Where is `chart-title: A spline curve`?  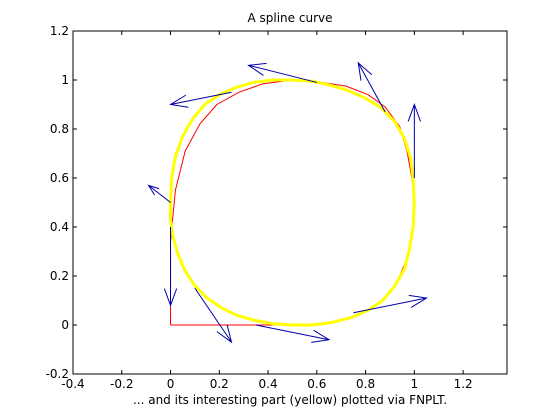 chart-title: A spline curve is located at coordinates (290, 18).